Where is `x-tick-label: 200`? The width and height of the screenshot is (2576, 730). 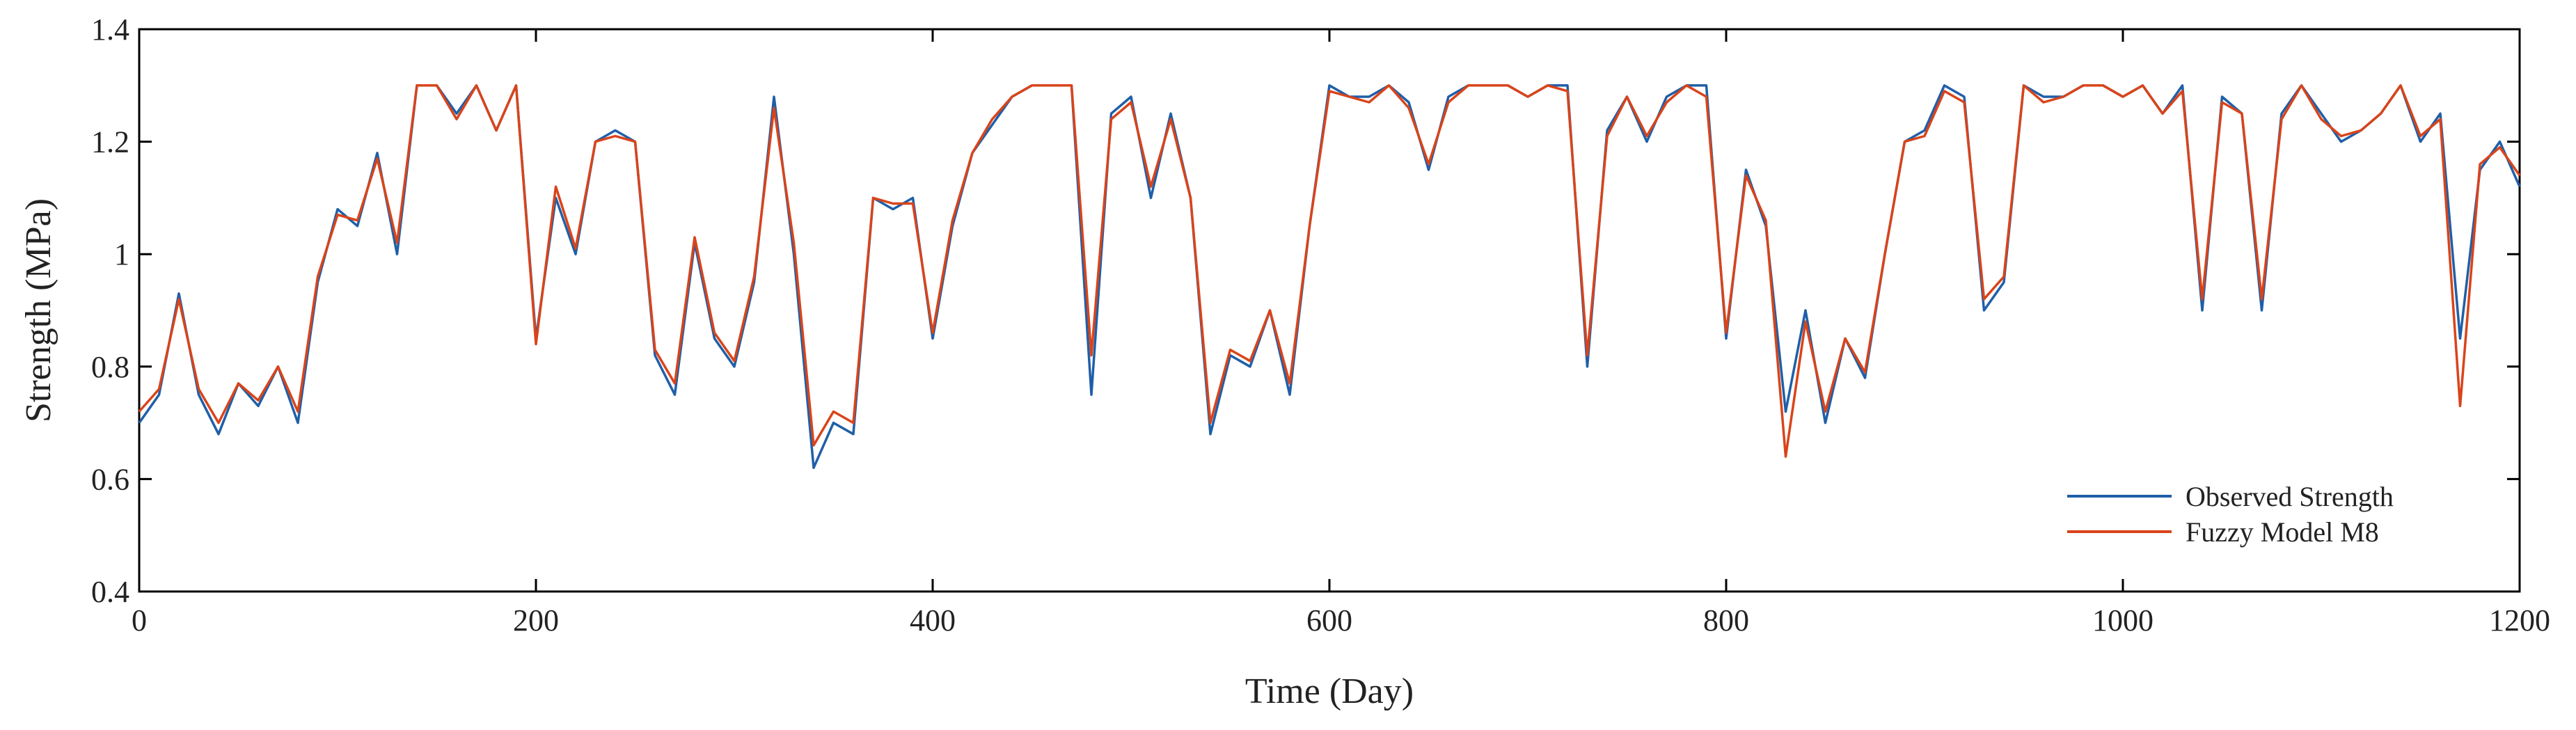 x-tick-label: 200 is located at coordinates (536, 620).